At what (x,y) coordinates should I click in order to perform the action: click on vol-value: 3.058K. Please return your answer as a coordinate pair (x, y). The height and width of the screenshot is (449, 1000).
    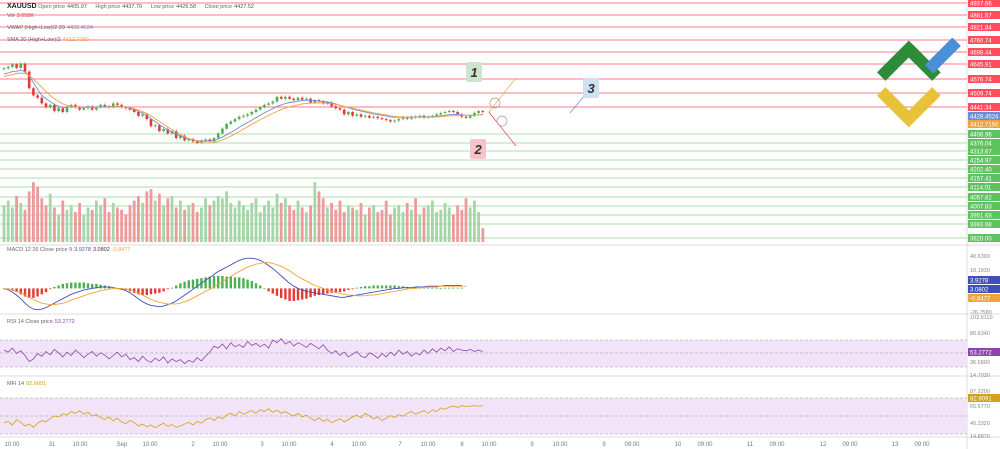
    Looking at the image, I should click on (25, 16).